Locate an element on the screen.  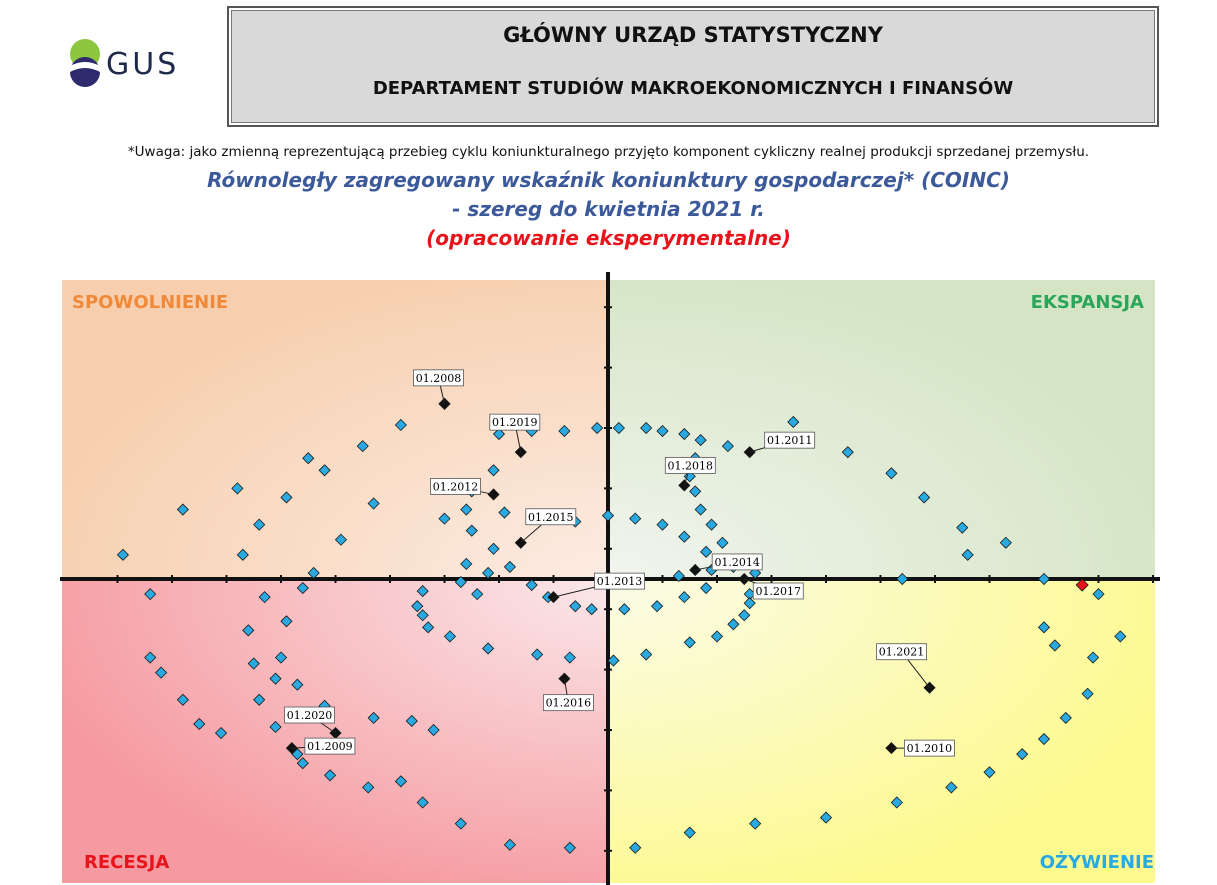
annotation-label: 01.2015 is located at coordinates (551, 517).